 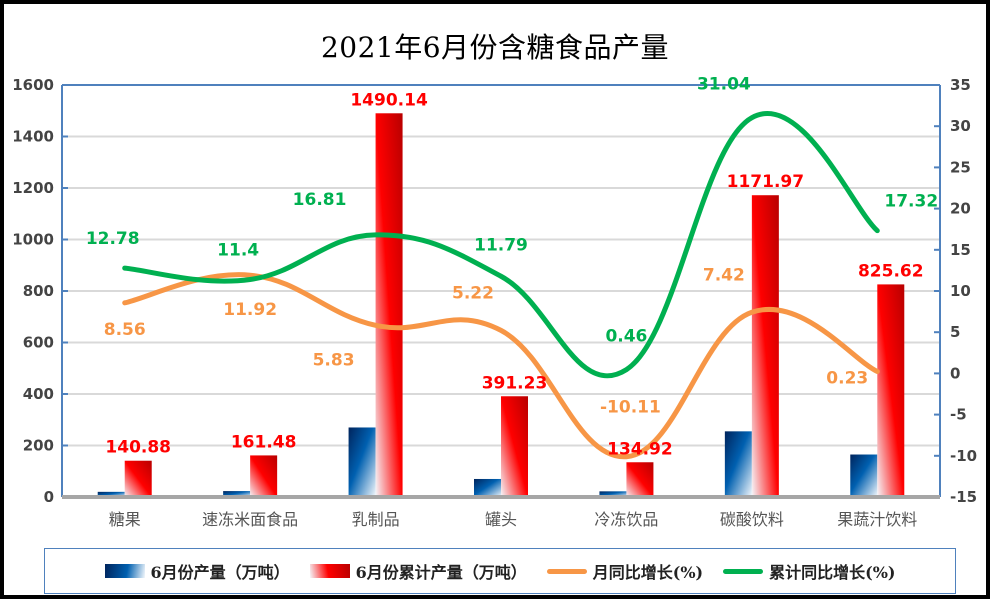 What do you see at coordinates (49, 497) in the screenshot?
I see `left-tick-label: 0` at bounding box center [49, 497].